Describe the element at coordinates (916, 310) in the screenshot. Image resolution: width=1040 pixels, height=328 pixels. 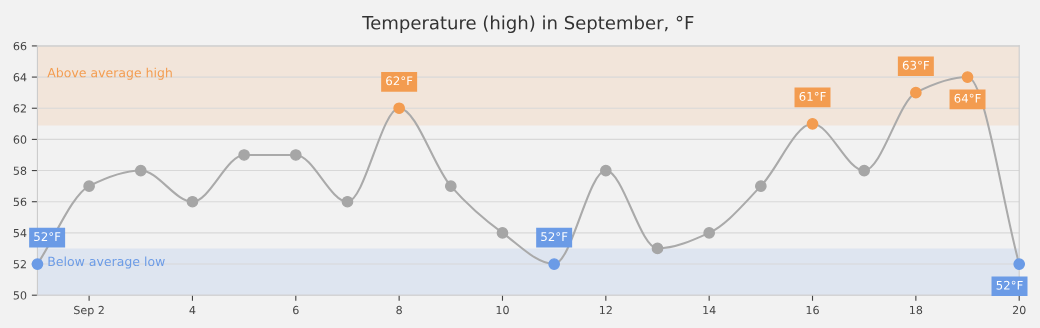
I see `x-tick-label: 18` at that location.